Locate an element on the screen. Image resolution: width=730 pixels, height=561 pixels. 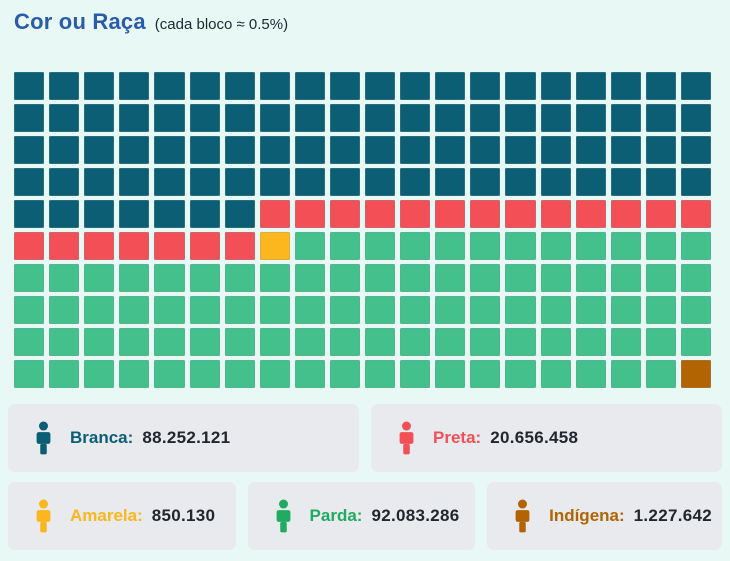
chart-header: Cor ou Raça (cada bloco ≈ 0.5%) is located at coordinates (365, 17).